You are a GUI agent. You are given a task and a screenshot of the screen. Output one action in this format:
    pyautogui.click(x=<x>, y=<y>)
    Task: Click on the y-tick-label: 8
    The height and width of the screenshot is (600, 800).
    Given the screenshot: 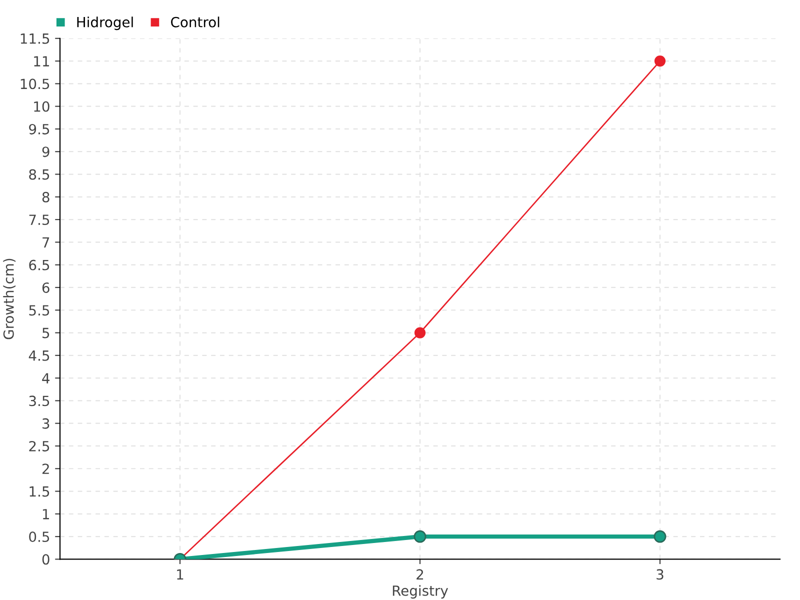 What is the action you would take?
    pyautogui.click(x=46, y=197)
    